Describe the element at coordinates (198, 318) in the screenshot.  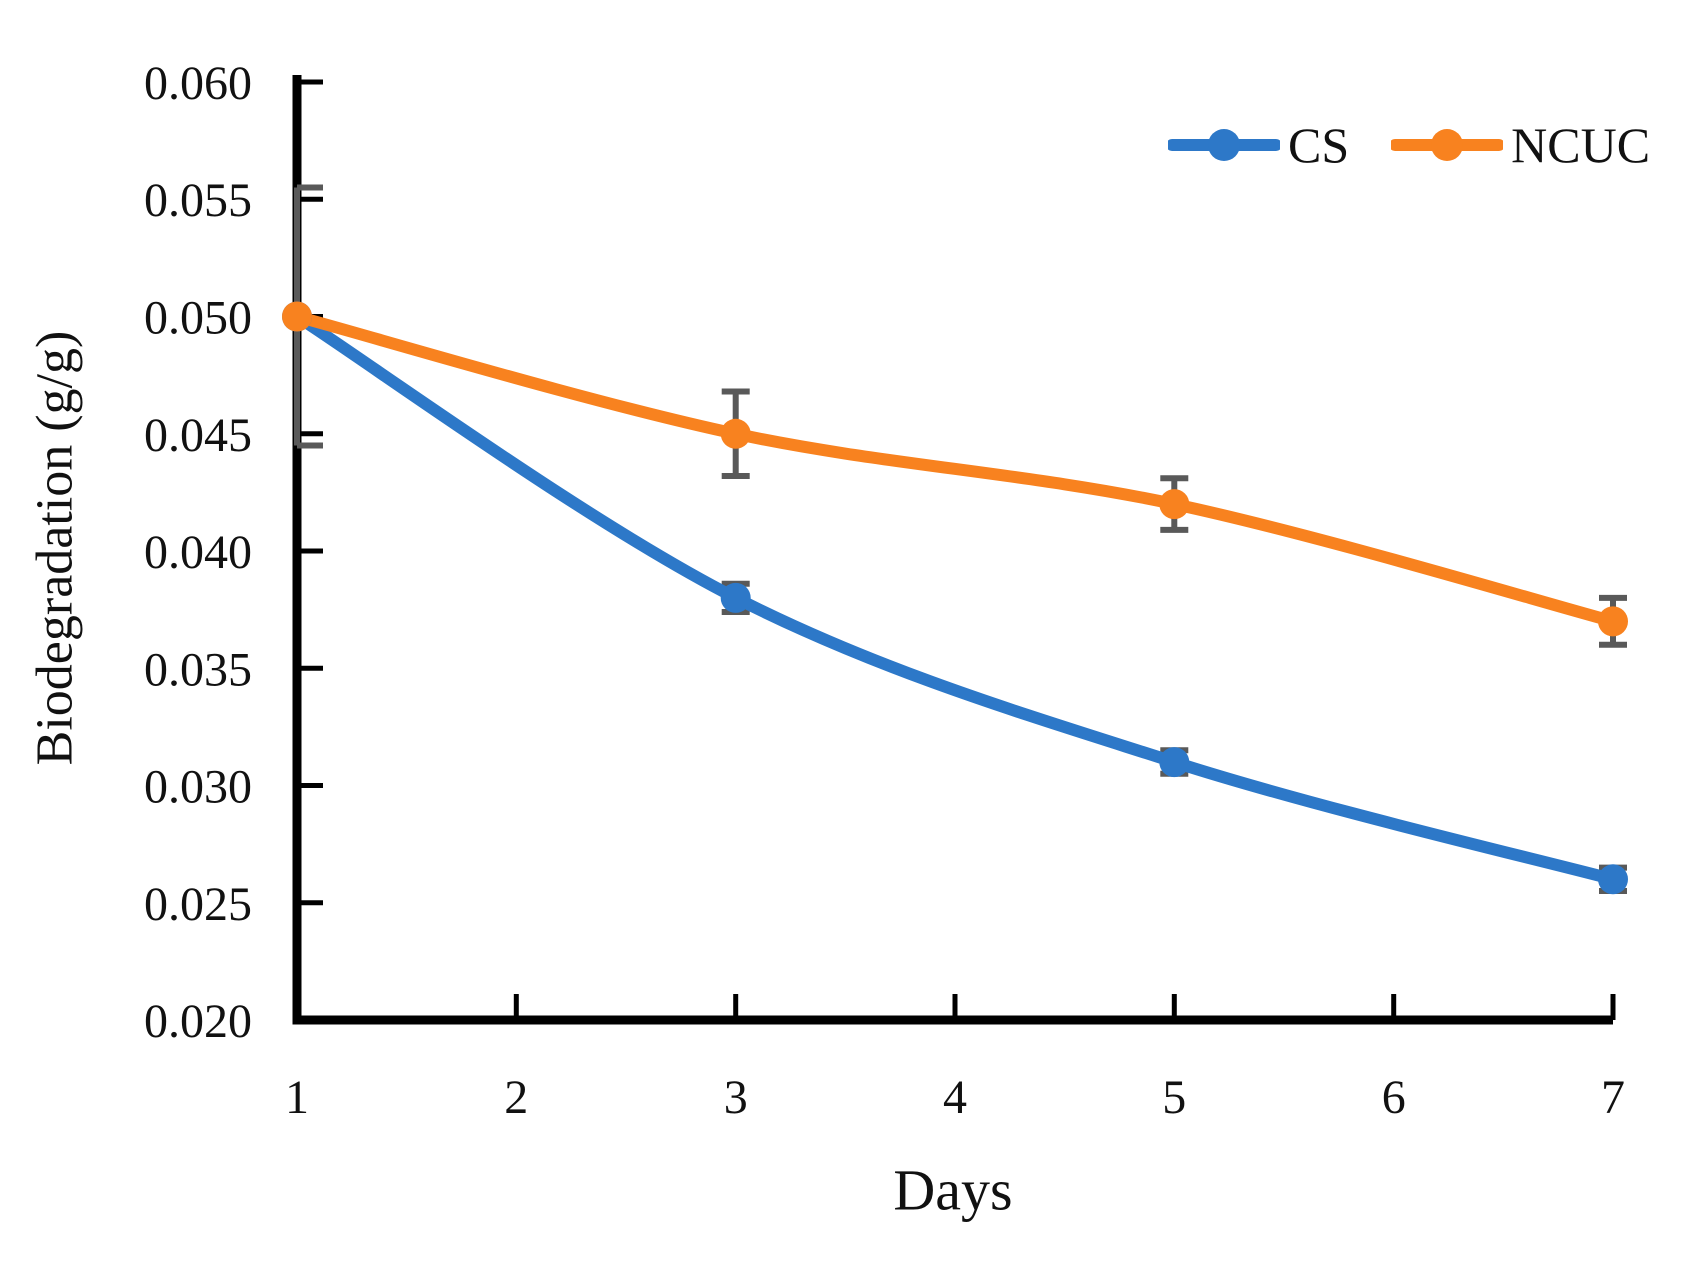
I see `y-tick-label: 0.050` at that location.